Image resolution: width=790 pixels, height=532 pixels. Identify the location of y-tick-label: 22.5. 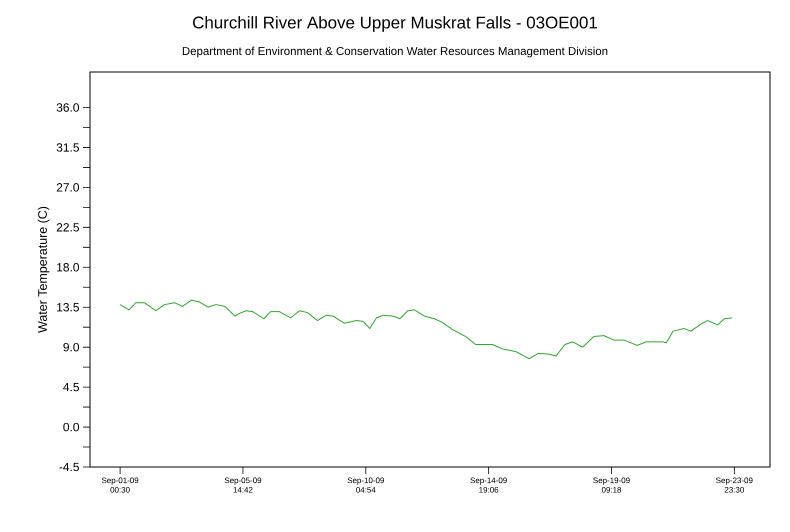
(67, 227).